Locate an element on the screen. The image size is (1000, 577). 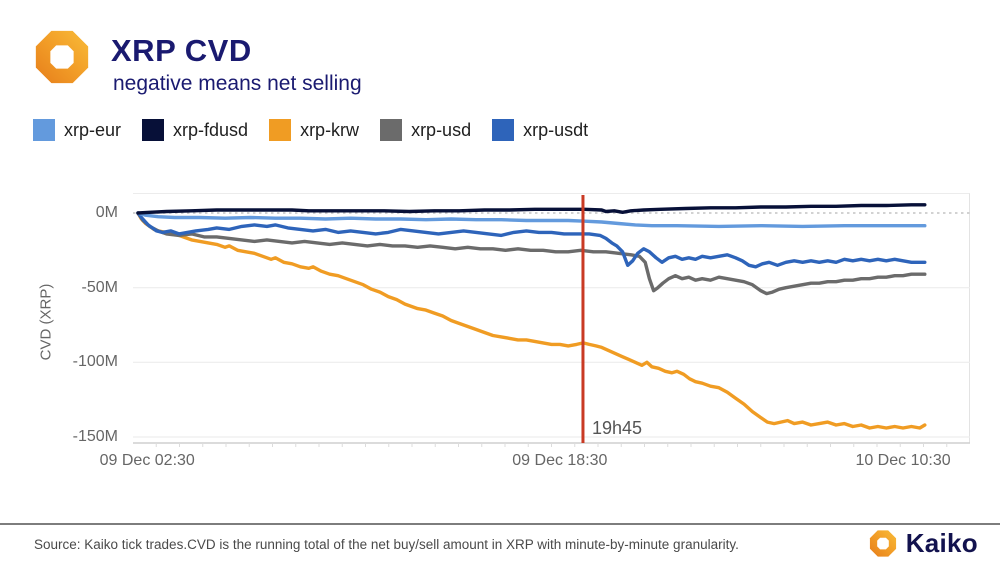
x-tick-label: 09 Dec 02:30 is located at coordinates (147, 460).